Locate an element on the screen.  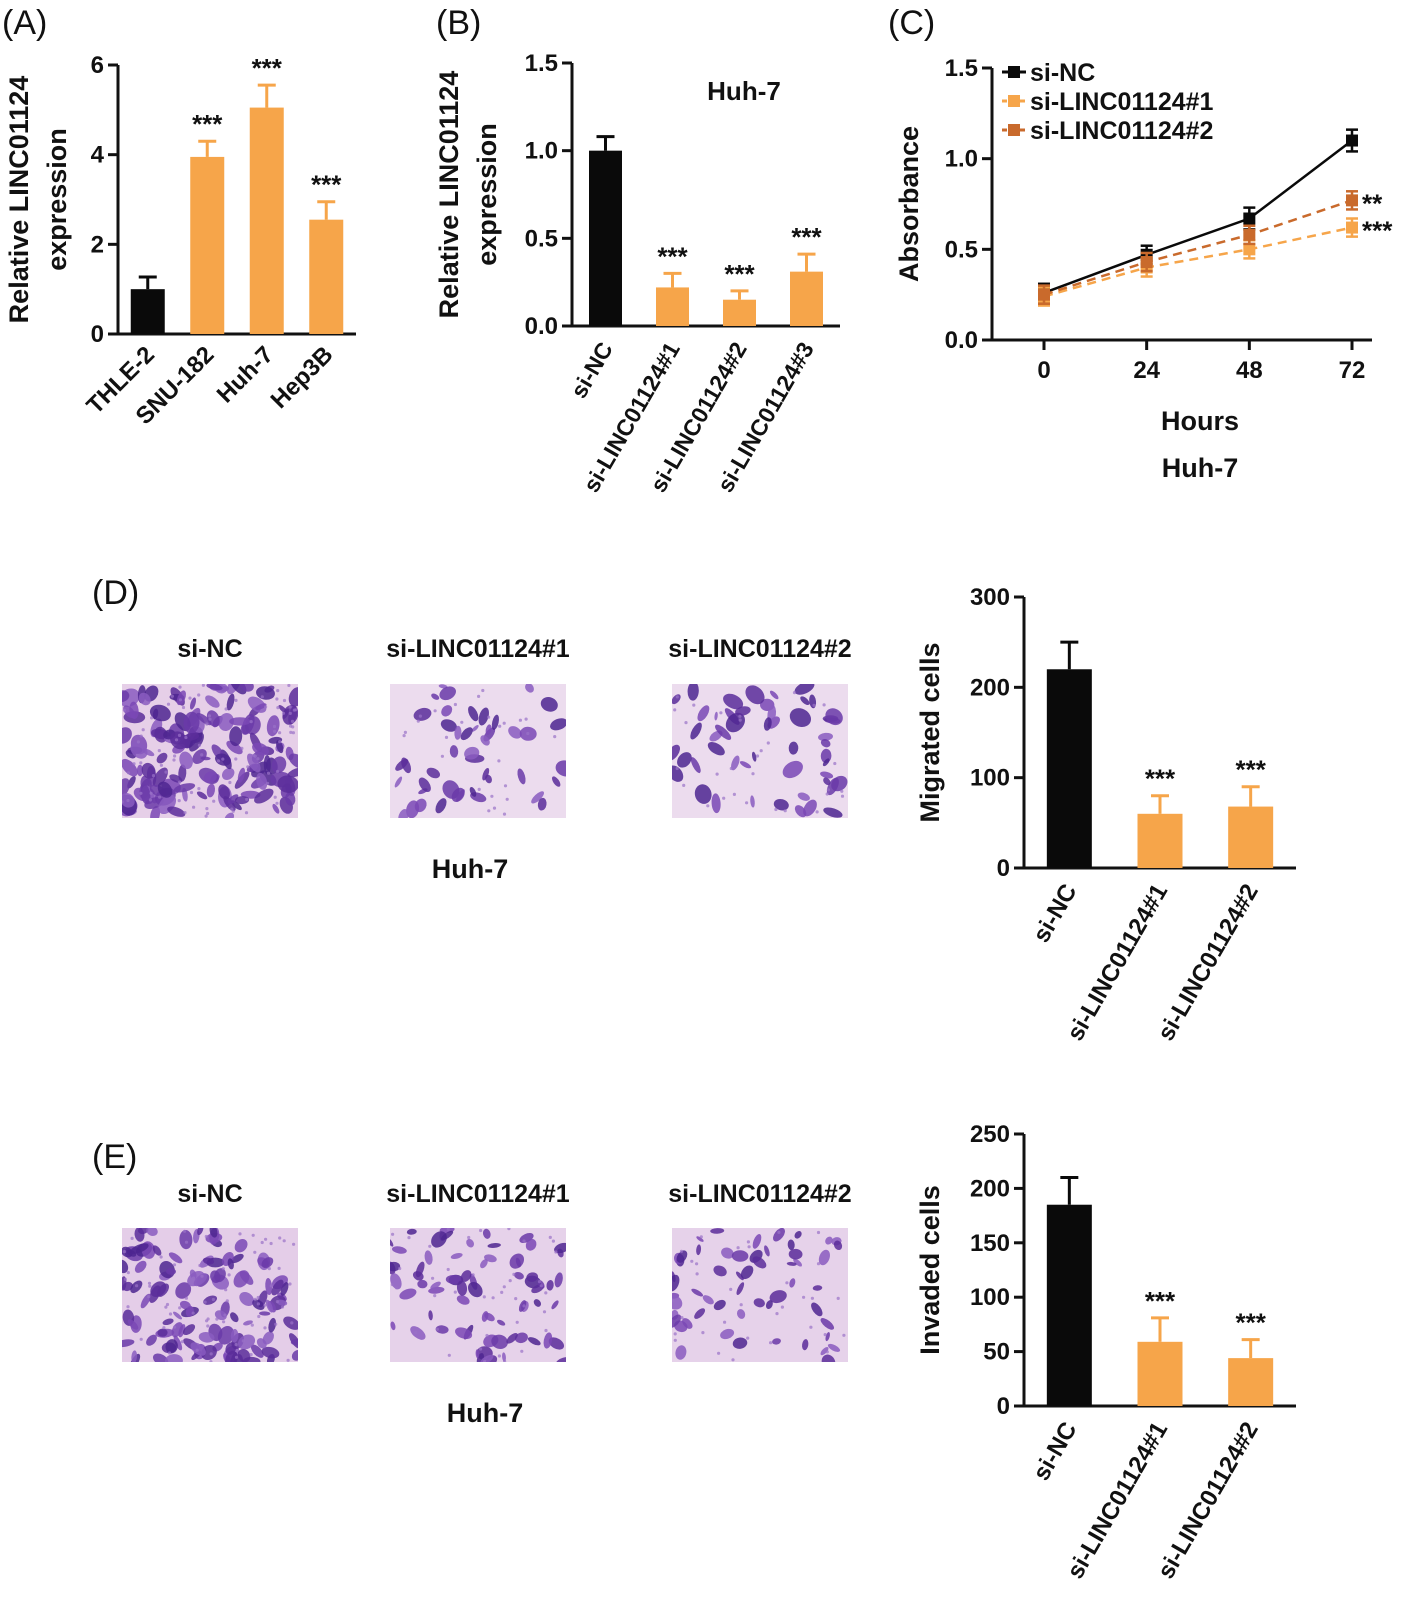
panel-e-image-label-0: si-NC is located at coordinates (209, 1194).